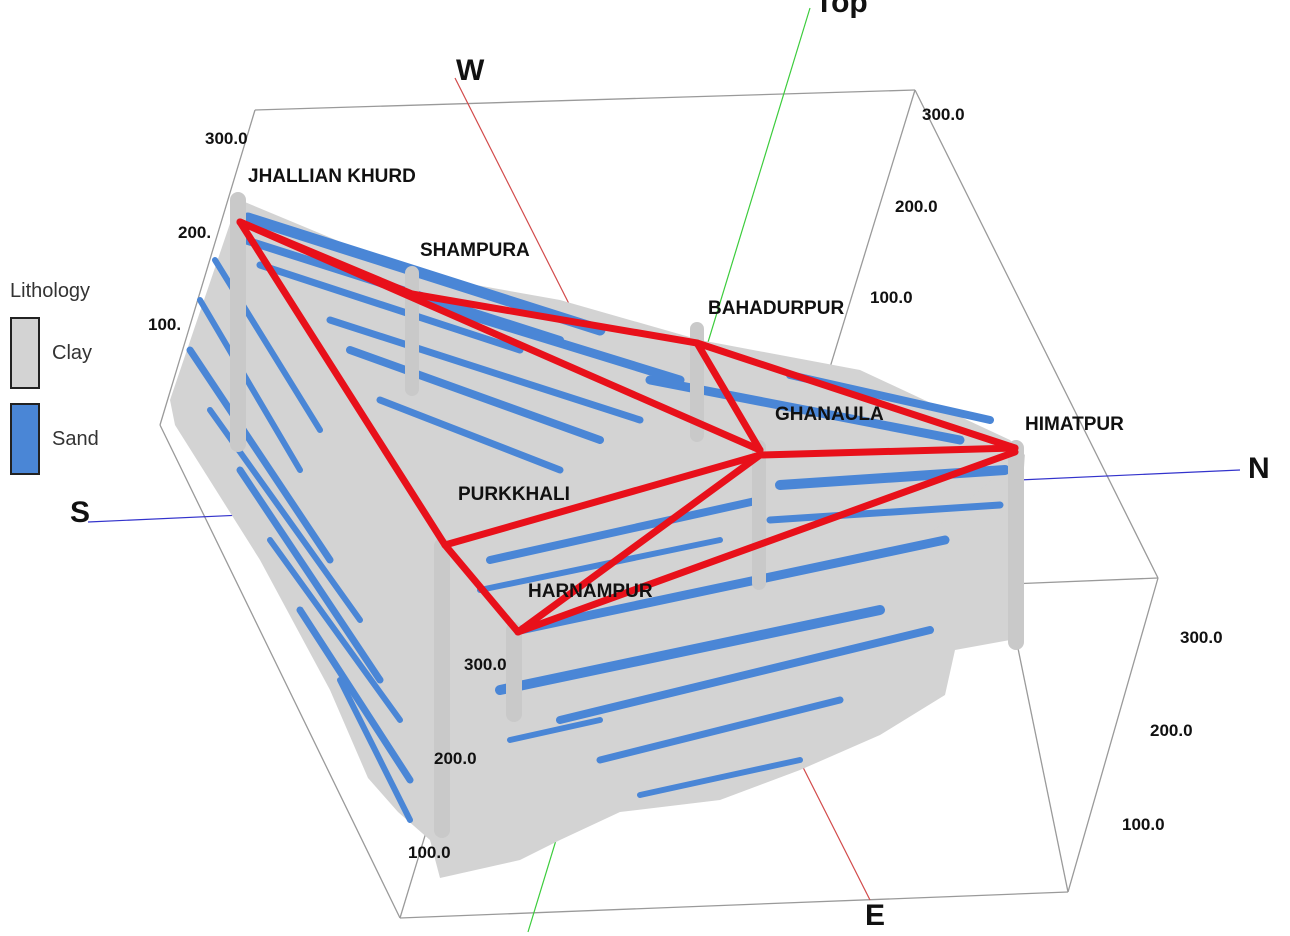 The height and width of the screenshot is (936, 1290). I want to click on tick-front-100: 100.0, so click(429, 852).